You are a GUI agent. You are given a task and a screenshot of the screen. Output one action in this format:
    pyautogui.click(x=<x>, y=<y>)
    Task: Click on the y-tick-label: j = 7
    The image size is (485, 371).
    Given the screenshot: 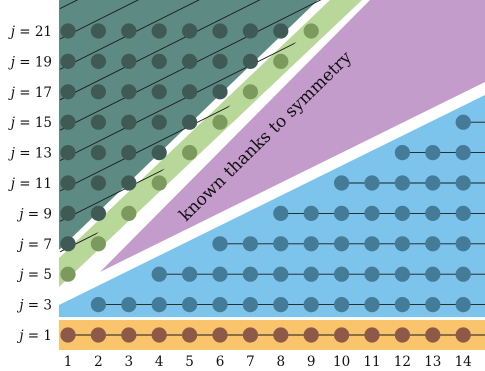 What is the action you would take?
    pyautogui.click(x=34, y=245)
    